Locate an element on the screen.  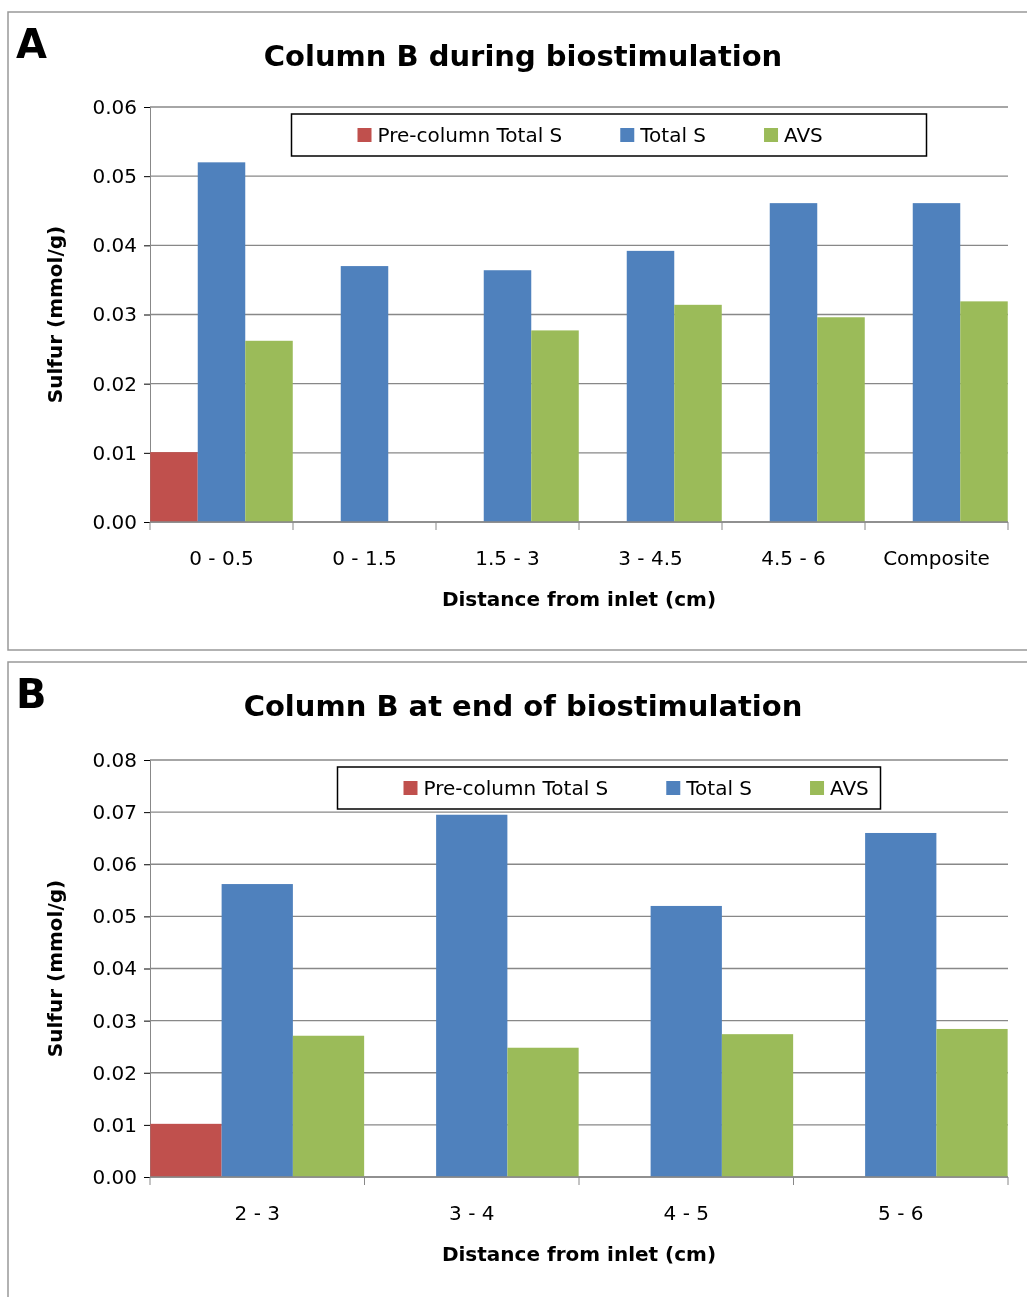
x-tick-label: 1.5 - 3 is located at coordinates (507, 558).